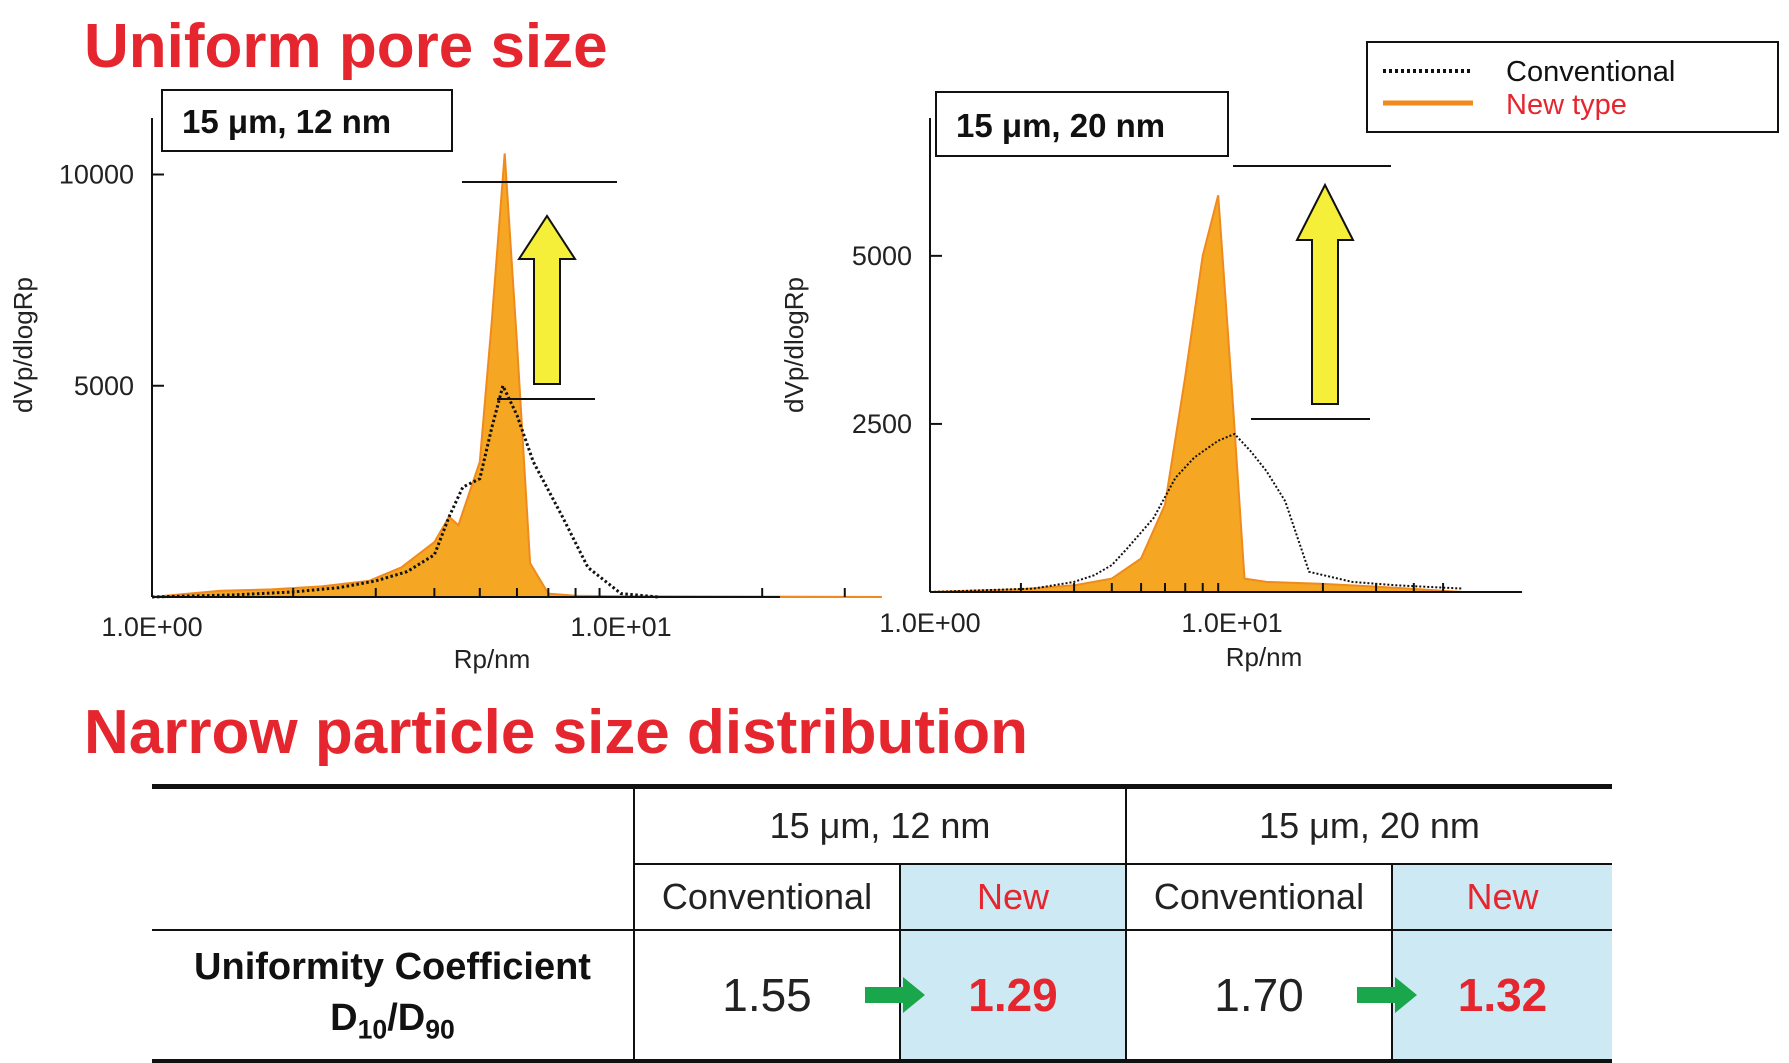 This screenshot has width=1789, height=1063. What do you see at coordinates (1264, 657) in the screenshot?
I see `chart-20nm-x-axis-title: Rp/nm` at bounding box center [1264, 657].